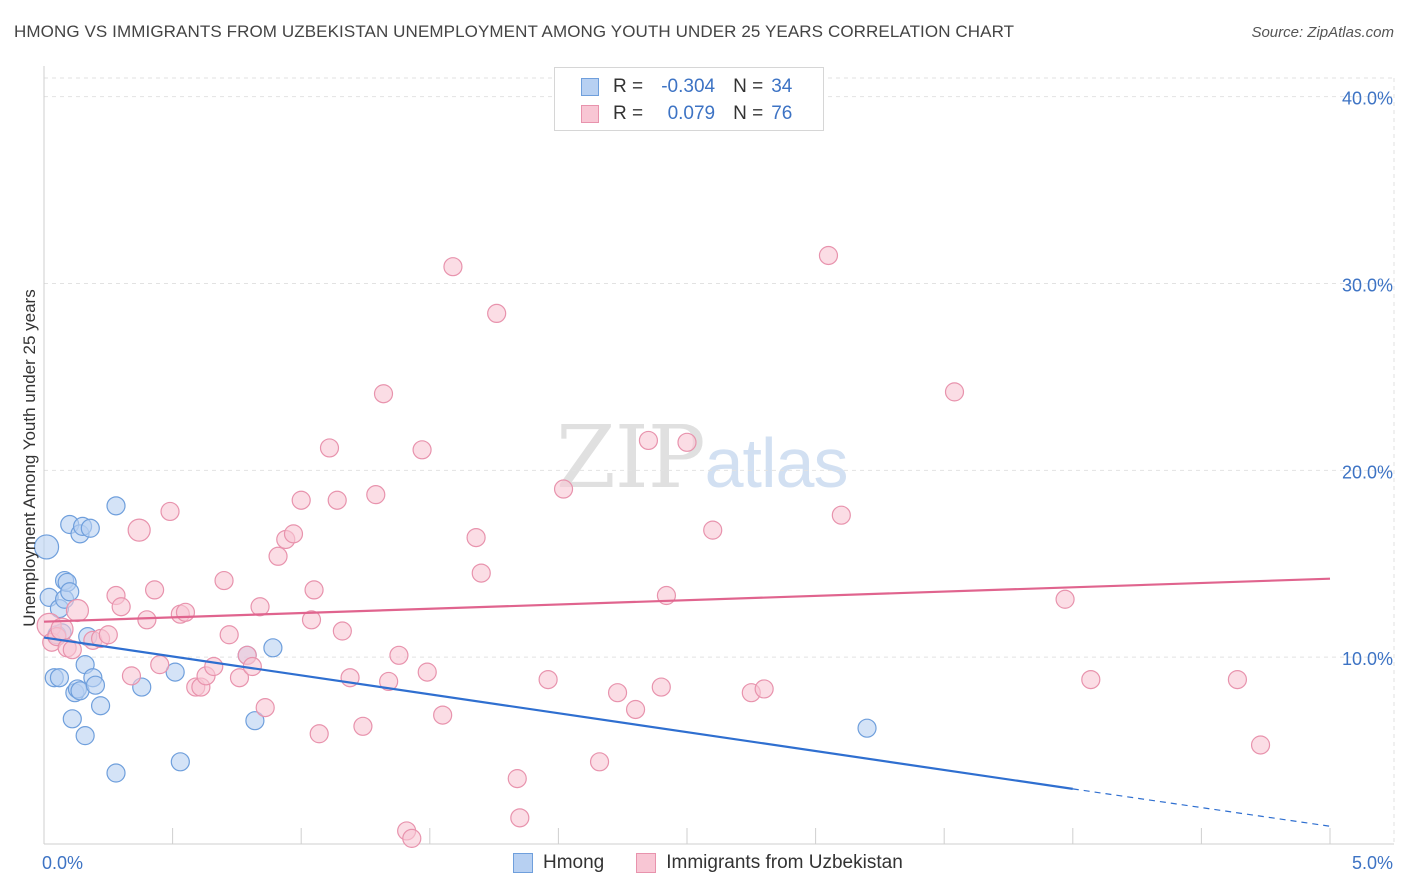 Image resolution: width=1406 pixels, height=892 pixels. Describe the element at coordinates (1367, 472) in the screenshot. I see `y-tick-label: 20.0%` at that location.